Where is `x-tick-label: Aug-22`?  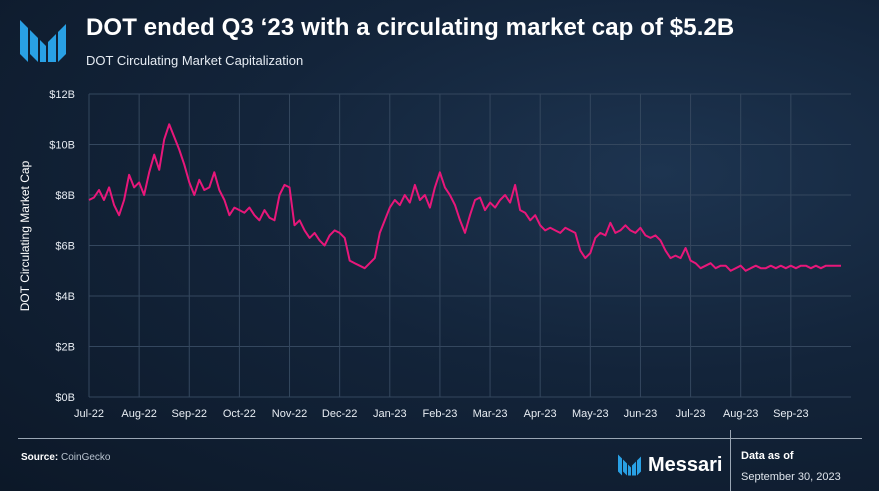
x-tick-label: Aug-22 is located at coordinates (138, 414).